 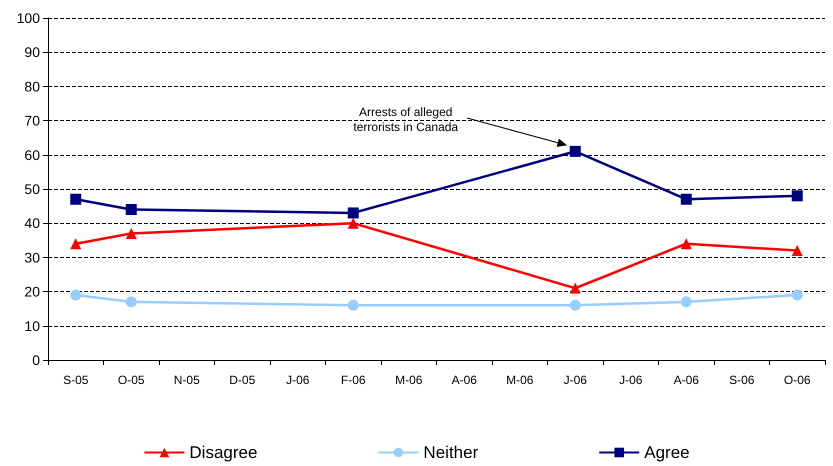 I want to click on y-tick-label: 0, so click(x=36, y=360).